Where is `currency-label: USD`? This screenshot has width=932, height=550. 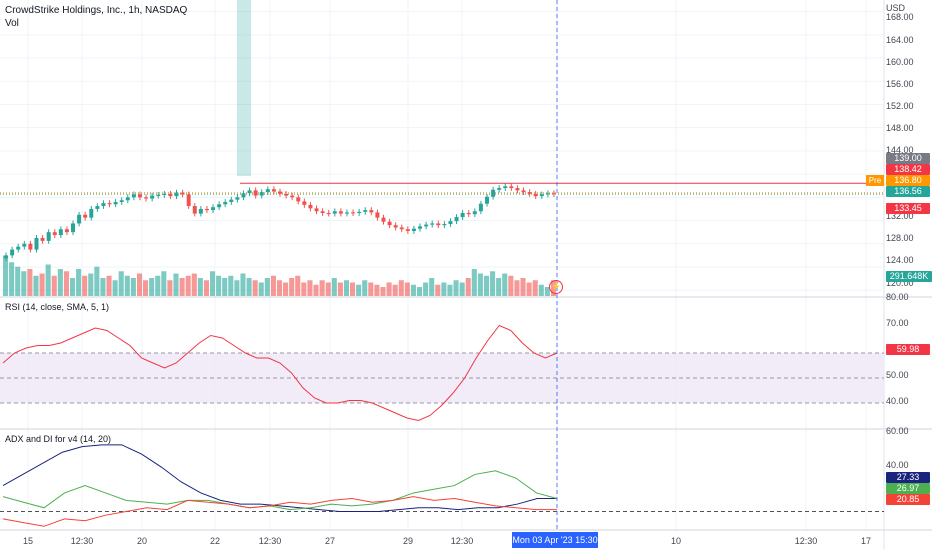
currency-label: USD is located at coordinates (896, 8).